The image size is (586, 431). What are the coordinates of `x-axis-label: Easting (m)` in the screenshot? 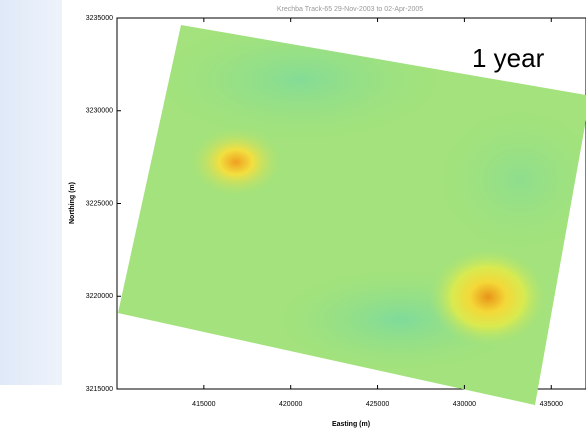 It's located at (351, 424).